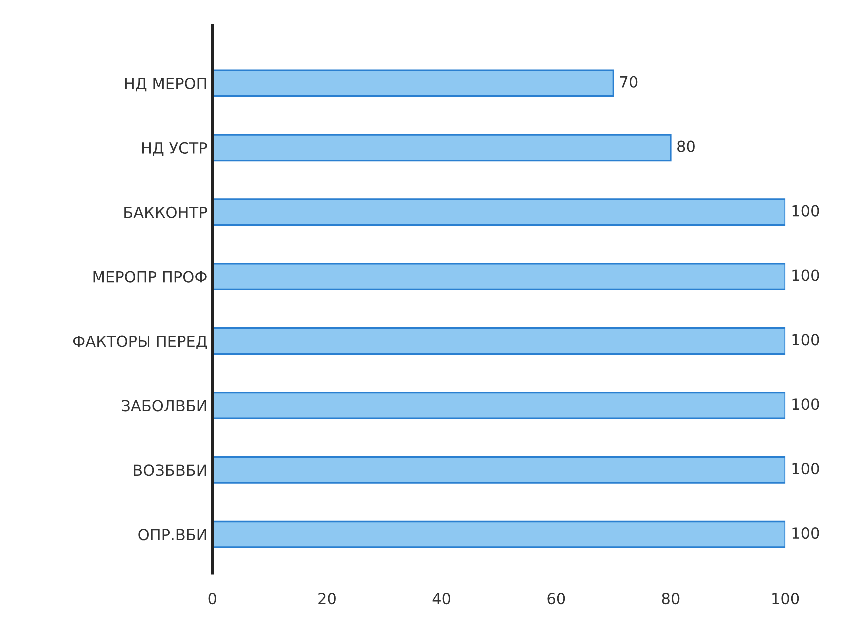 The height and width of the screenshot is (637, 868). I want to click on y-tick-label: ОПР.ВБИ, so click(172, 535).